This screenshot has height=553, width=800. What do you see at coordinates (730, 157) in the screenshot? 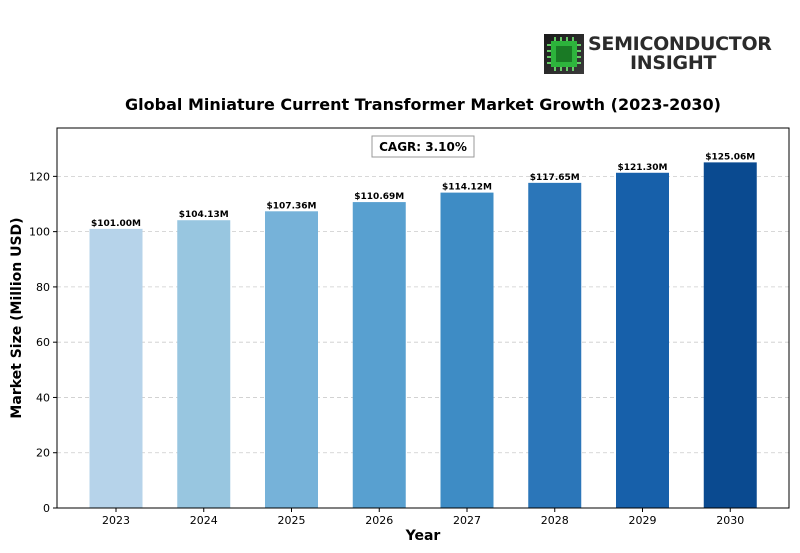
I see `bar-data-label: $125.06M` at bounding box center [730, 157].